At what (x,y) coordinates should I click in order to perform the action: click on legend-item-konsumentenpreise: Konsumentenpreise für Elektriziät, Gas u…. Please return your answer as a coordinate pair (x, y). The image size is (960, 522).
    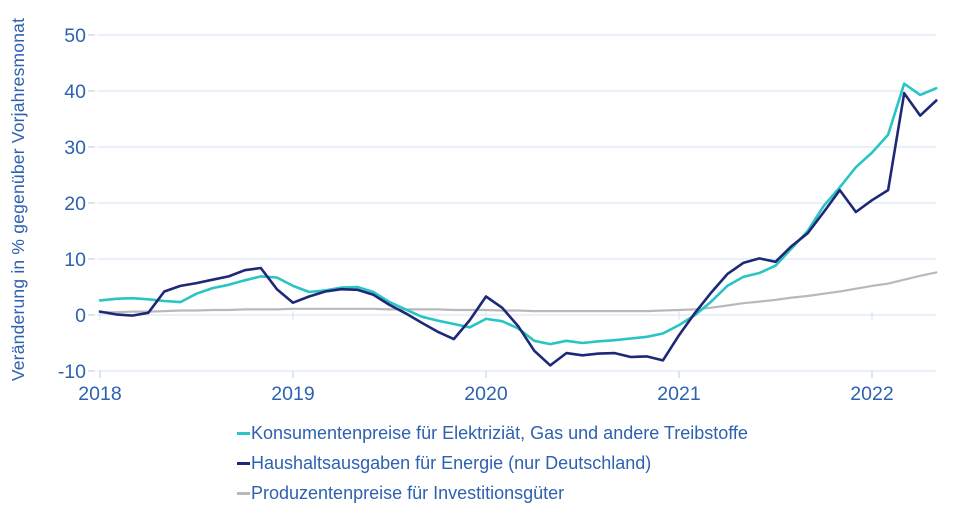
    Looking at the image, I should click on (492, 433).